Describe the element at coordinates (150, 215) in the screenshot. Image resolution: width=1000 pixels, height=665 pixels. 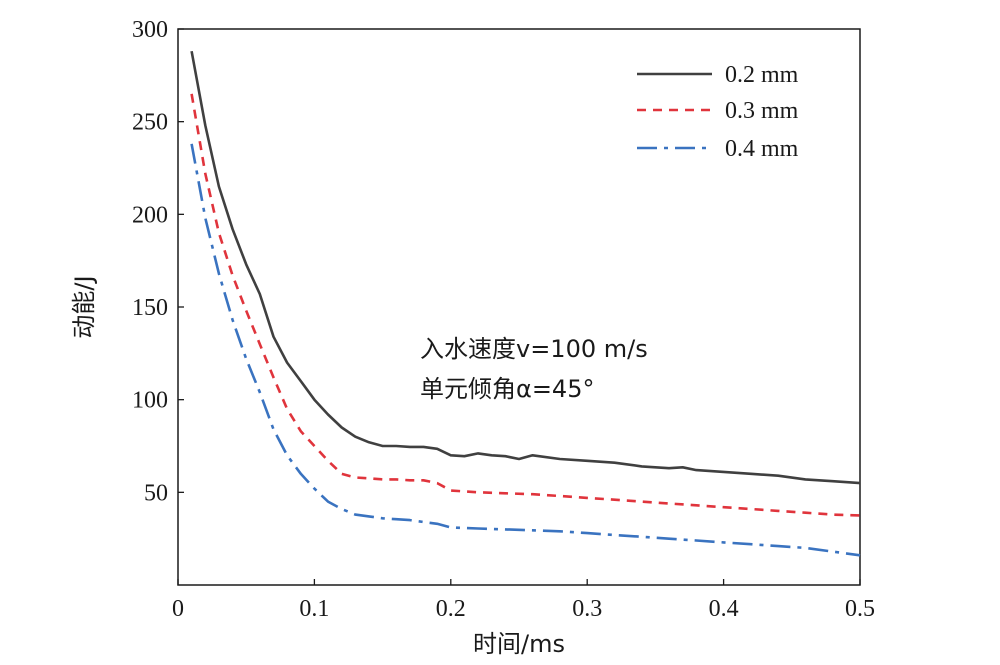
I see `y-tick-label-200: 200` at that location.